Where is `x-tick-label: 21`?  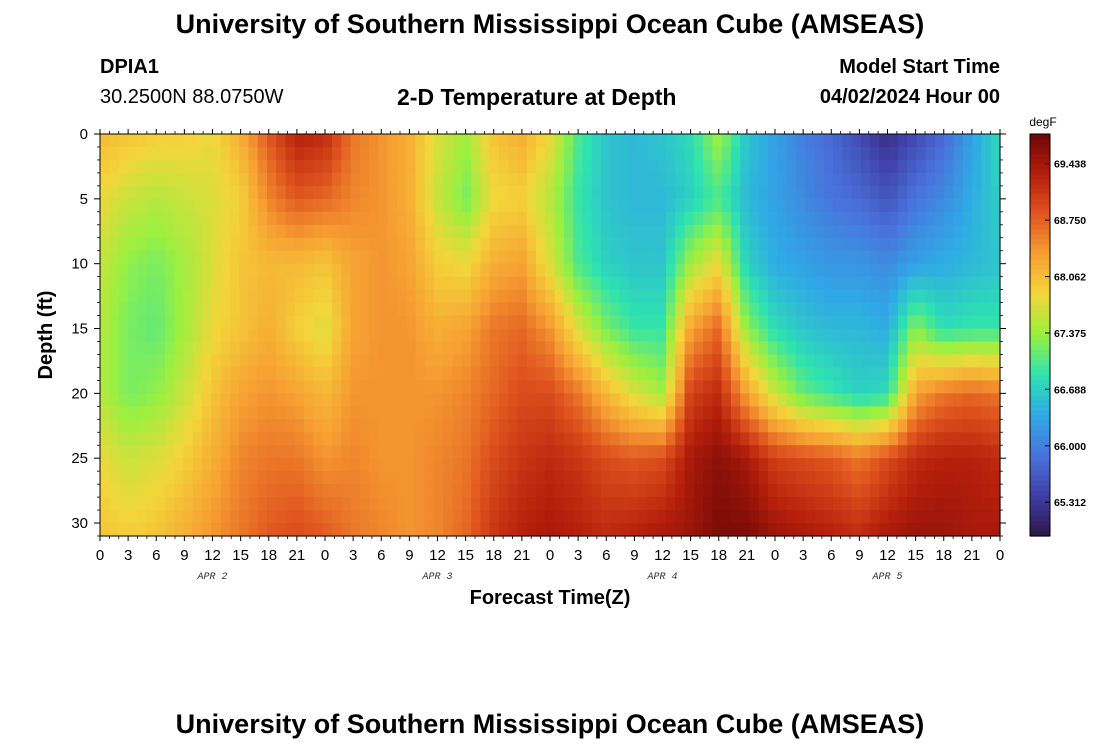 x-tick-label: 21 is located at coordinates (972, 555).